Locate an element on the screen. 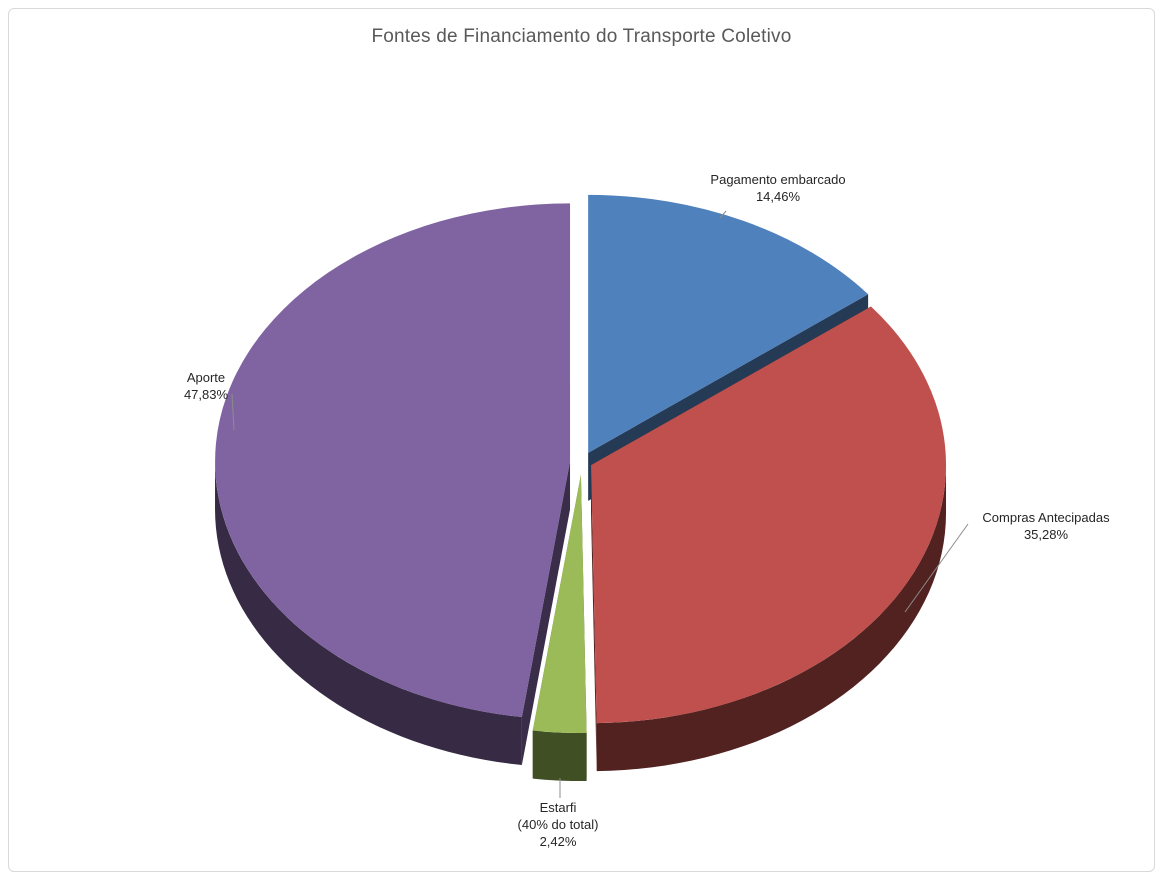 This screenshot has height=880, width=1163. data-label-3: Aporte 47,83% is located at coordinates (206, 386).